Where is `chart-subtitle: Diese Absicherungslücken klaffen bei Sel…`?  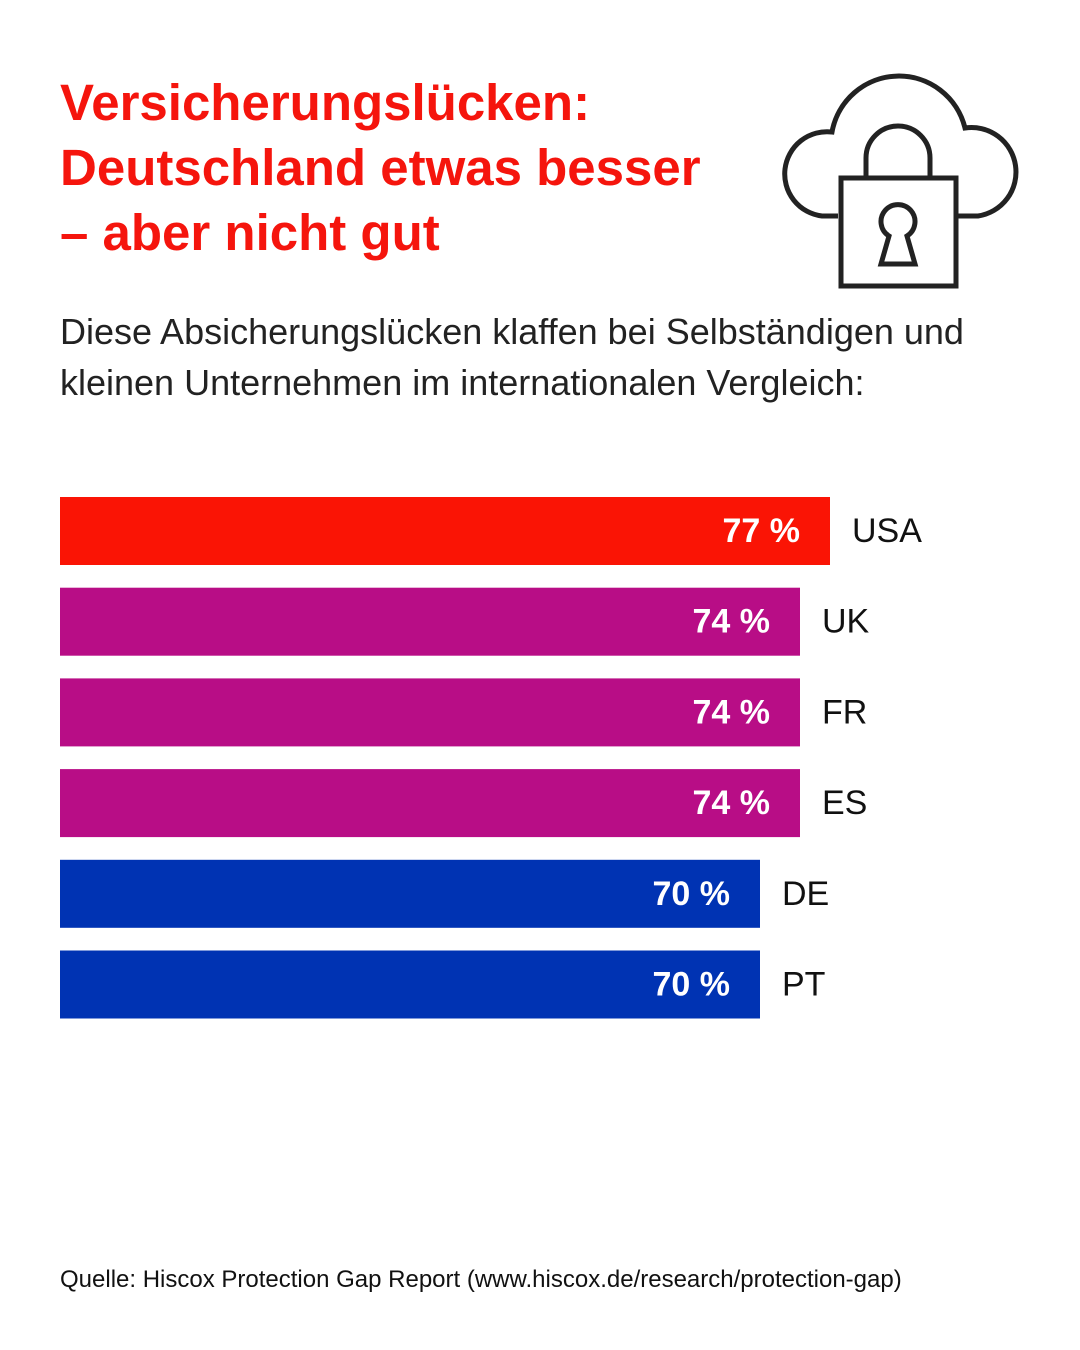
chart-subtitle: Diese Absicherungslücken klaffen bei Sel… is located at coordinates (512, 357).